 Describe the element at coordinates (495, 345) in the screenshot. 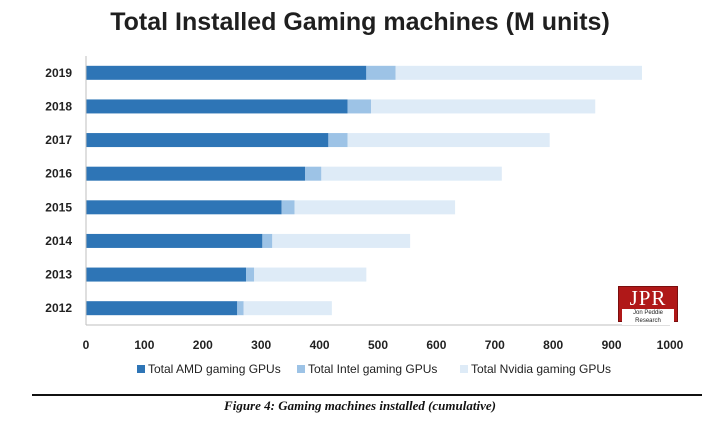

I see `x-tick-label-700: 700` at that location.